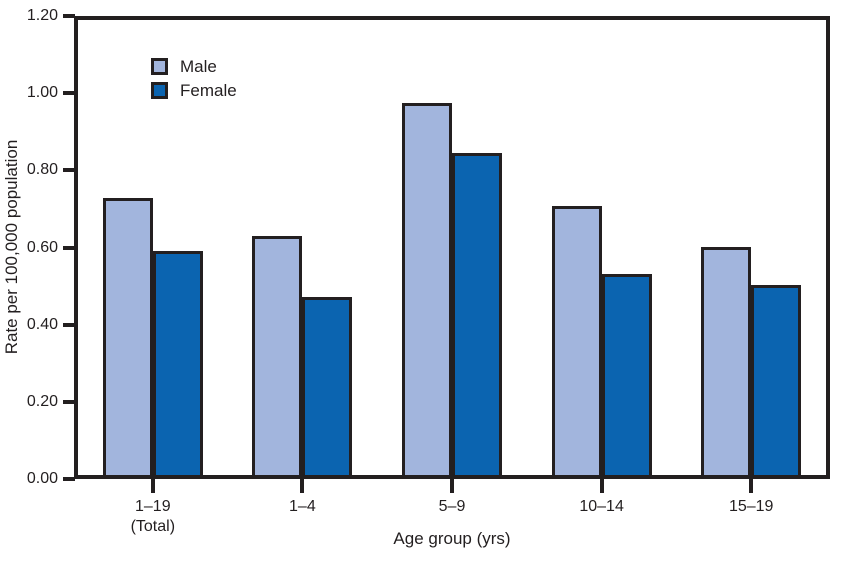 This screenshot has width=844, height=564. Describe the element at coordinates (42, 93) in the screenshot. I see `y-axis-tick-label: 1.00` at that location.